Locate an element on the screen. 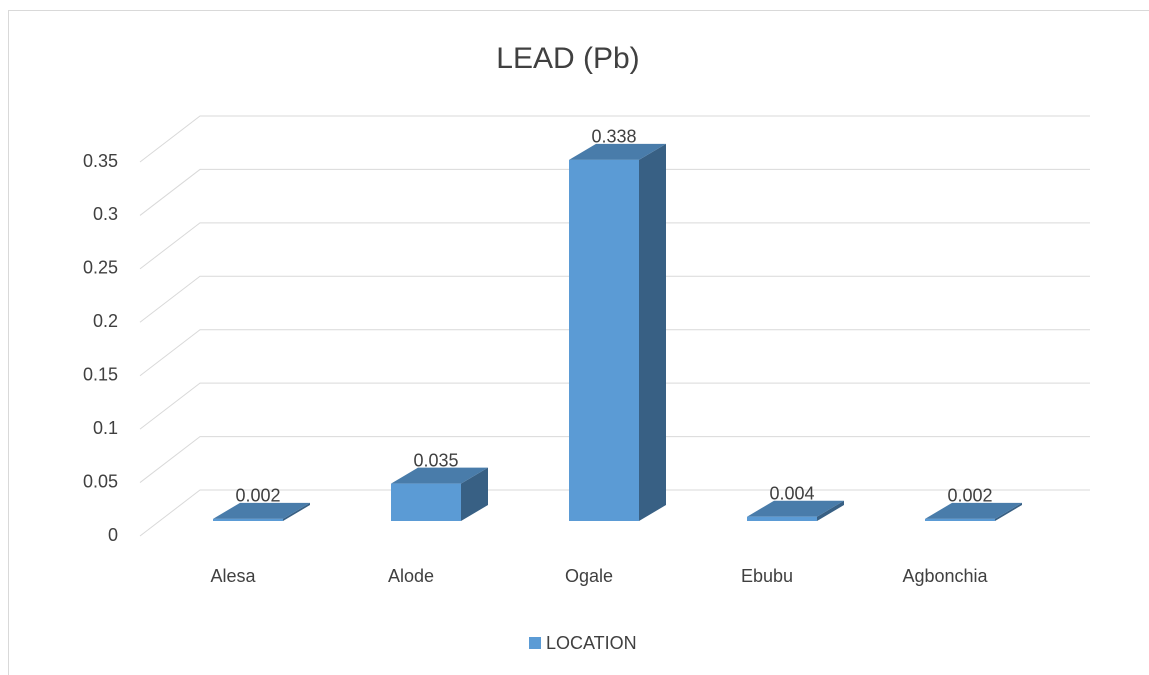 The height and width of the screenshot is (675, 1149). x-tick-label: Agbonchia is located at coordinates (945, 576).